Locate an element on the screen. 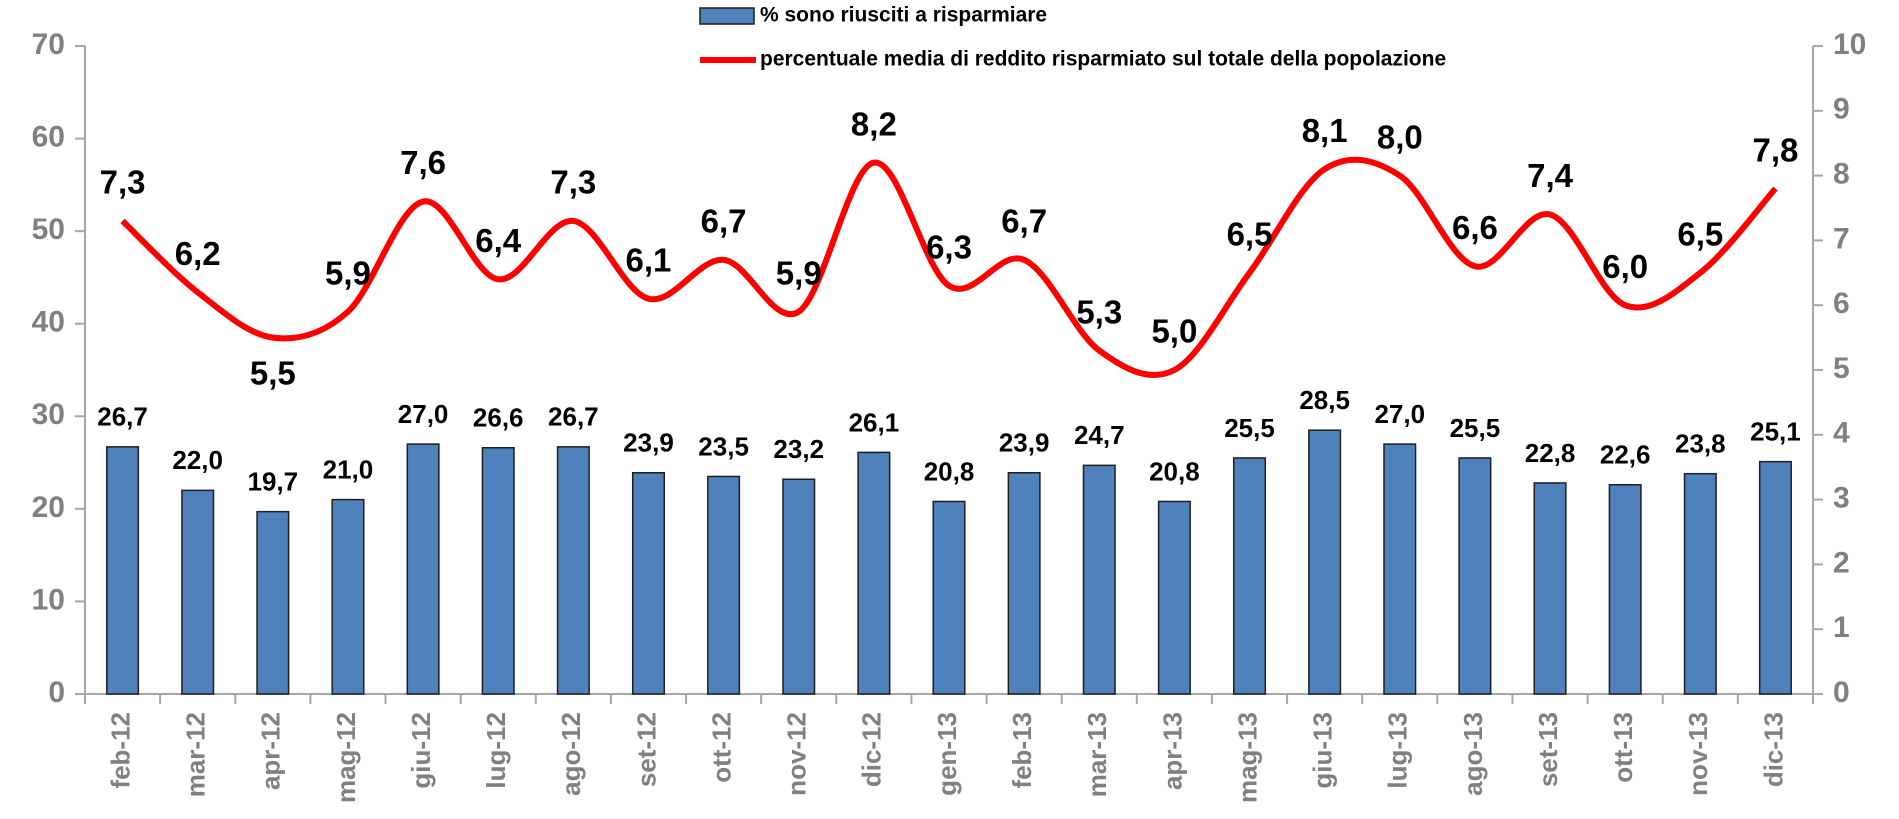 The width and height of the screenshot is (1899, 819). y-tick-label: 60 is located at coordinates (48, 136).